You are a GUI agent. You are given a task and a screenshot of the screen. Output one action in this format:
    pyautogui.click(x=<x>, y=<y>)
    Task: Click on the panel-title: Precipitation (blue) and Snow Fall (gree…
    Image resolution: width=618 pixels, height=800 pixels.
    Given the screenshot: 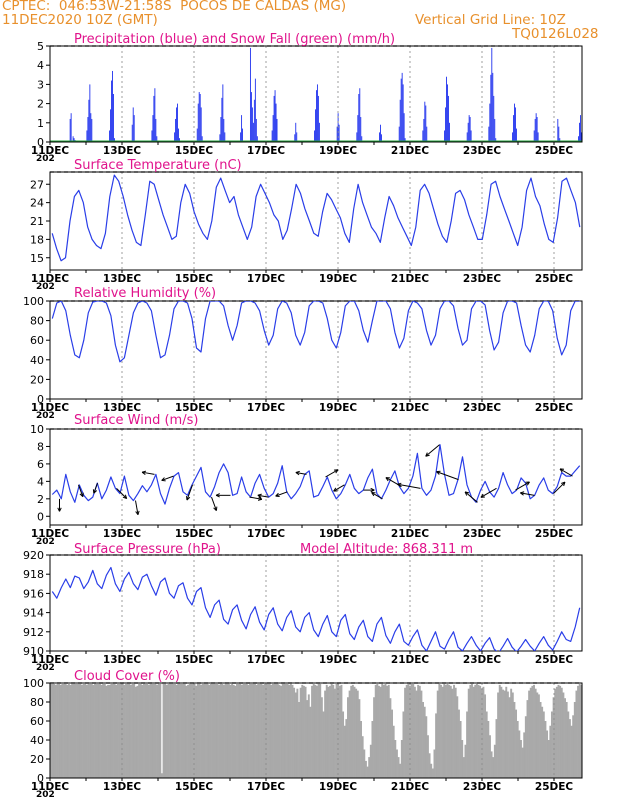 What is the action you would take?
    pyautogui.click(x=234, y=39)
    